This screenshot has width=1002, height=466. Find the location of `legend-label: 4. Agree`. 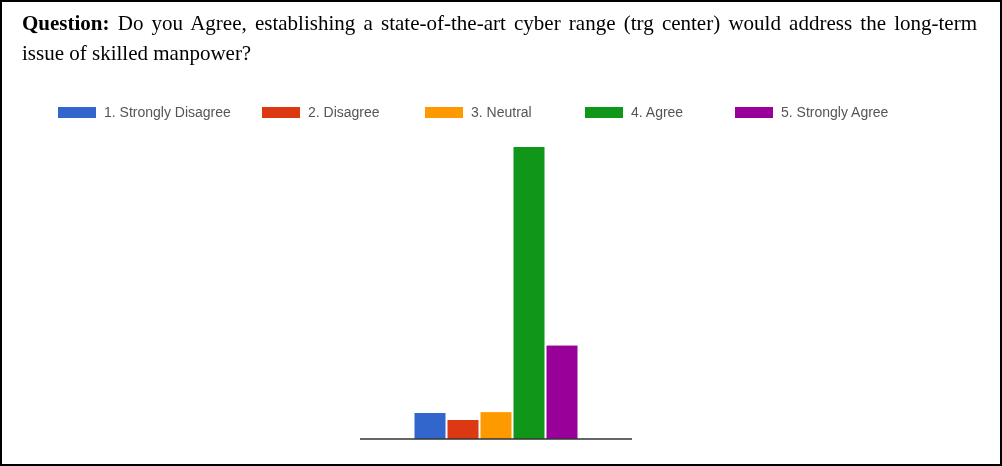

legend-label: 4. Agree is located at coordinates (657, 112).